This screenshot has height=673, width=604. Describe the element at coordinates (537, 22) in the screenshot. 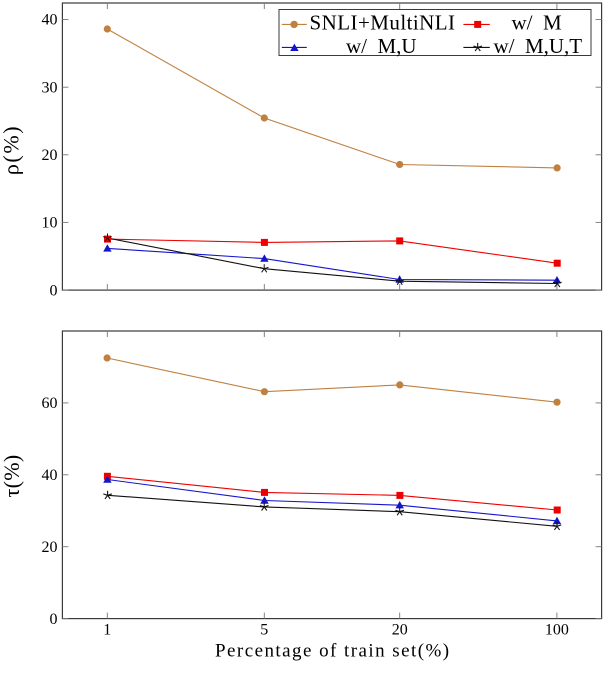

I see `svg-text: w/ M` at that location.